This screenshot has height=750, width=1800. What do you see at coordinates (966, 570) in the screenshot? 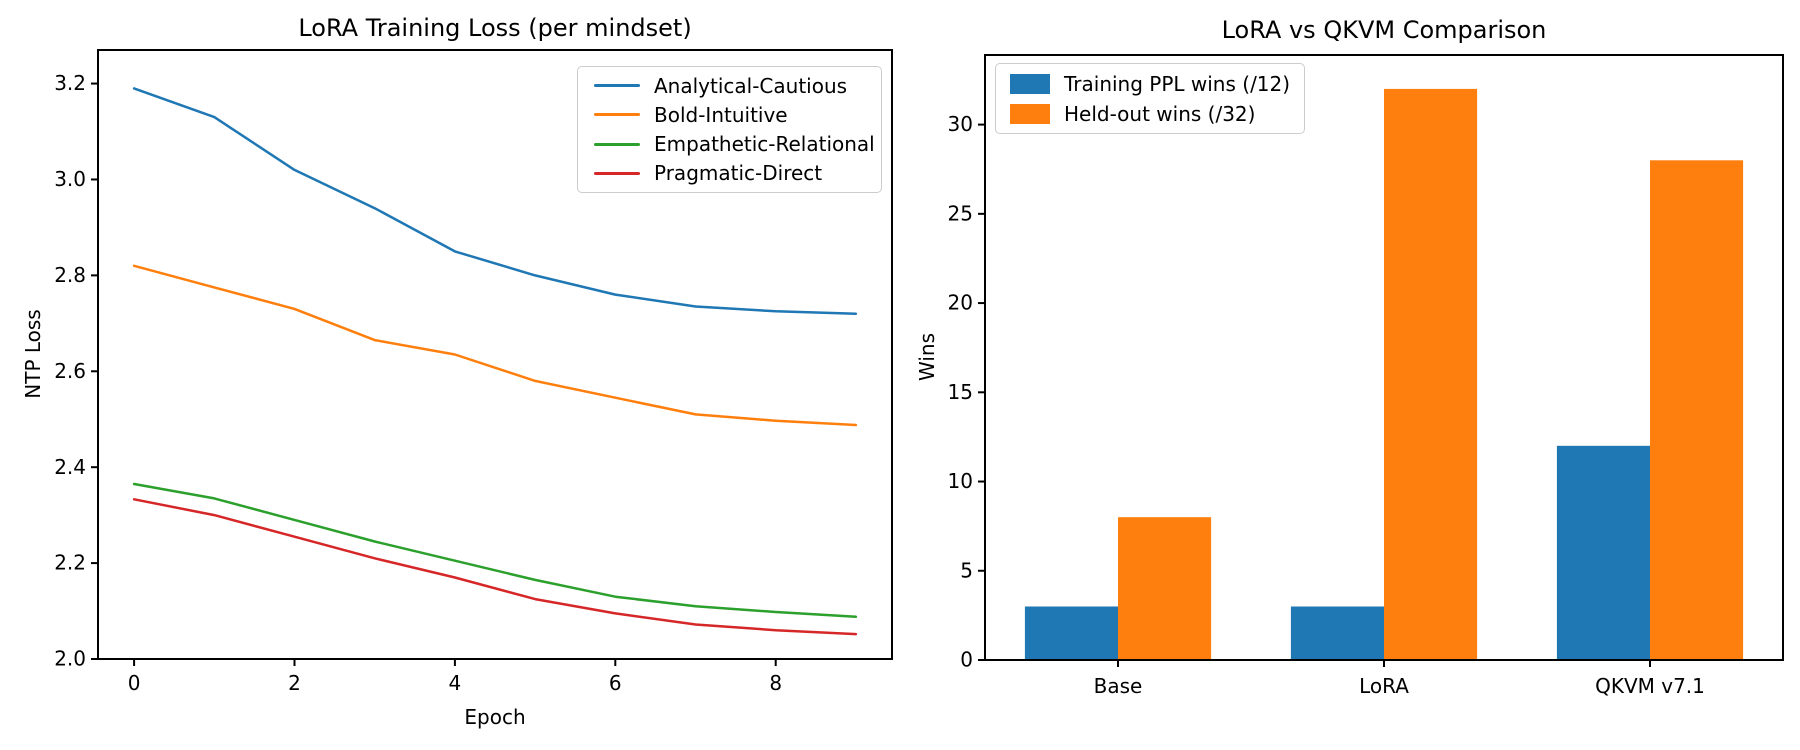
I see `wins-y-tick-label: 5` at bounding box center [966, 570].